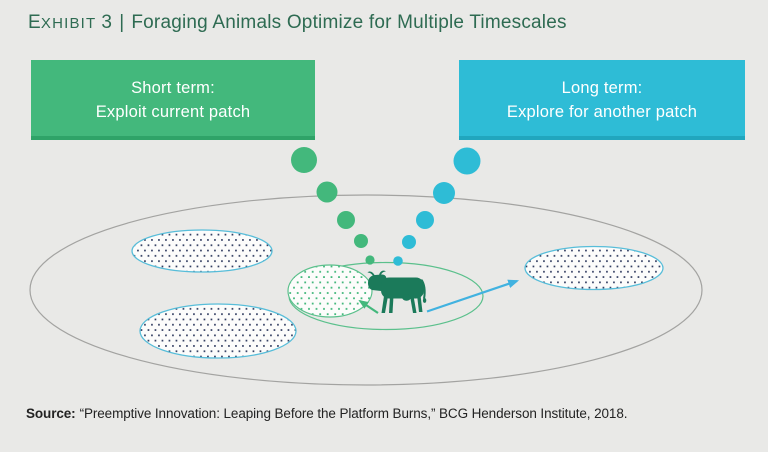 The width and height of the screenshot is (768, 452). What do you see at coordinates (602, 100) in the screenshot?
I see `long-term-box: Long term: Explore for another patch` at bounding box center [602, 100].